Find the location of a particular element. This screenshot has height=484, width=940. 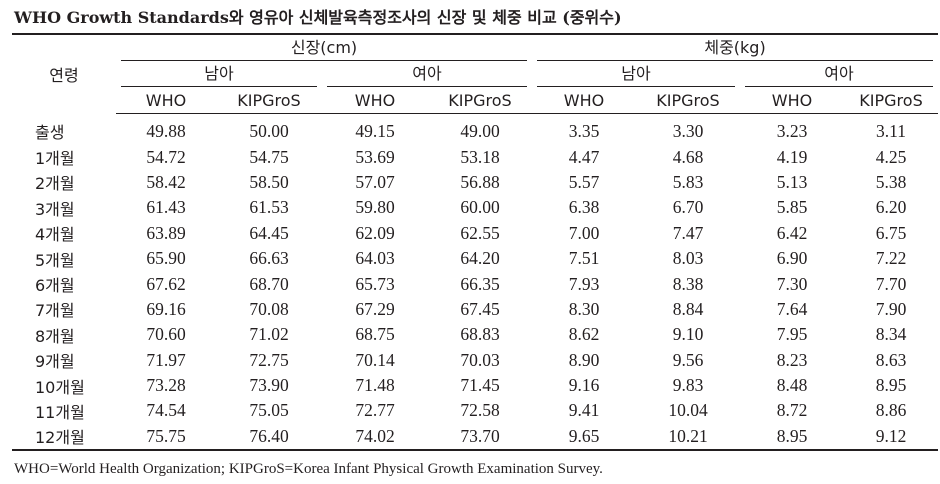

weight-female-kipgros-cell: 7.90 is located at coordinates (891, 308).